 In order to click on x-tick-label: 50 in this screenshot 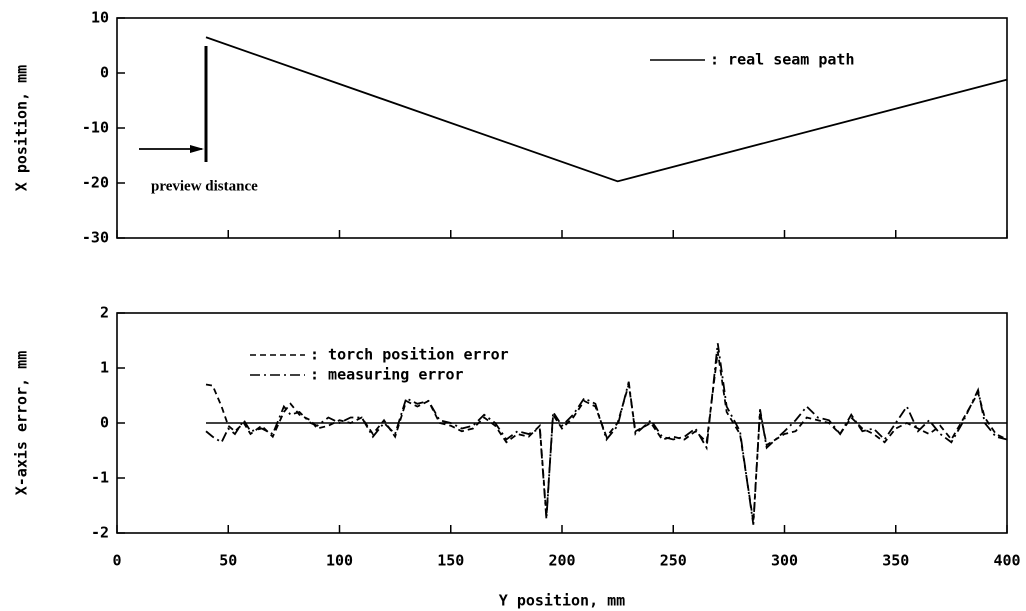, I will do `click(228, 561)`.